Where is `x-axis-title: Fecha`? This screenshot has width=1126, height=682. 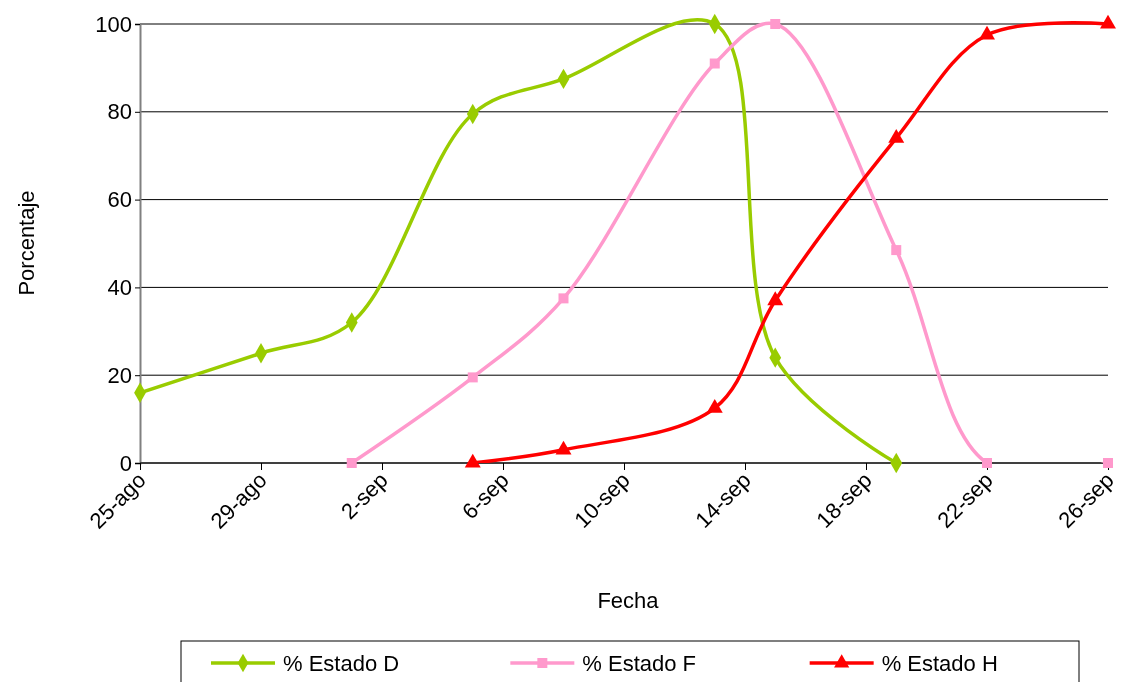
x-axis-title: Fecha is located at coordinates (628, 600).